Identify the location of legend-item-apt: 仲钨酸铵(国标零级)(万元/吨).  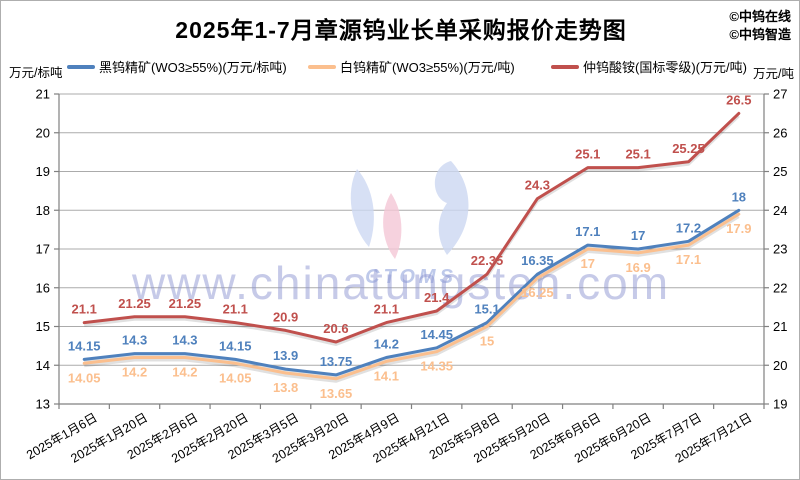
(649, 66).